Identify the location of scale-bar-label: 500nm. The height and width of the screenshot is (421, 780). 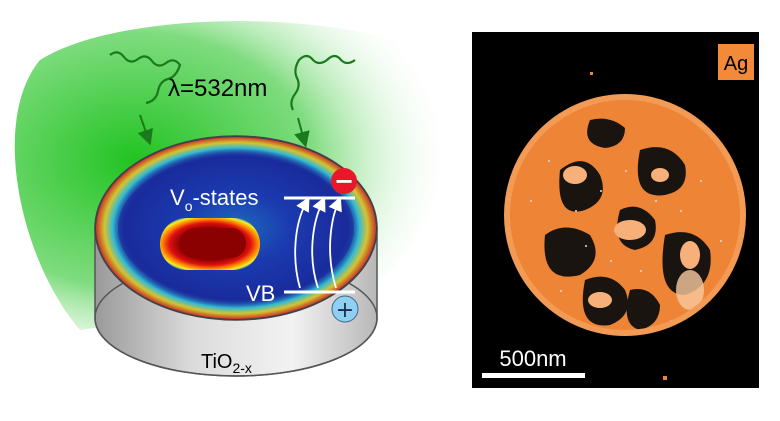
(532, 358).